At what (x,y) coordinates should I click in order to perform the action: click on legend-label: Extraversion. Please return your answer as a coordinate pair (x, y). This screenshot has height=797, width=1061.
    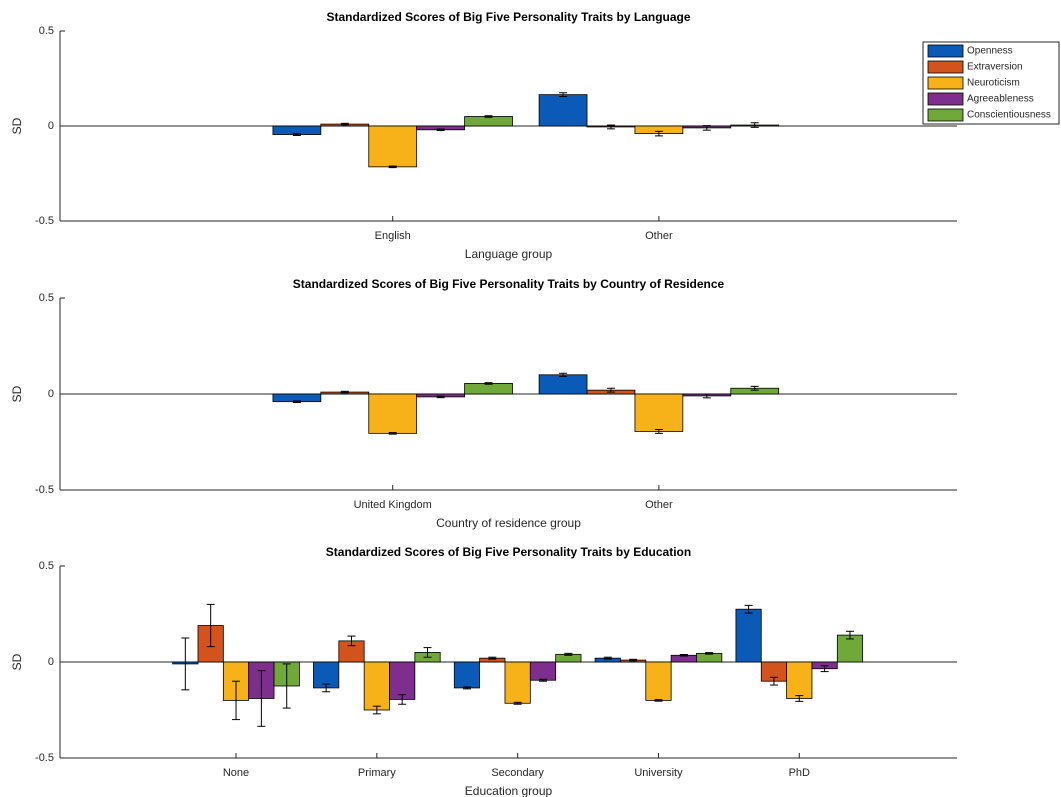
    Looking at the image, I should click on (995, 67).